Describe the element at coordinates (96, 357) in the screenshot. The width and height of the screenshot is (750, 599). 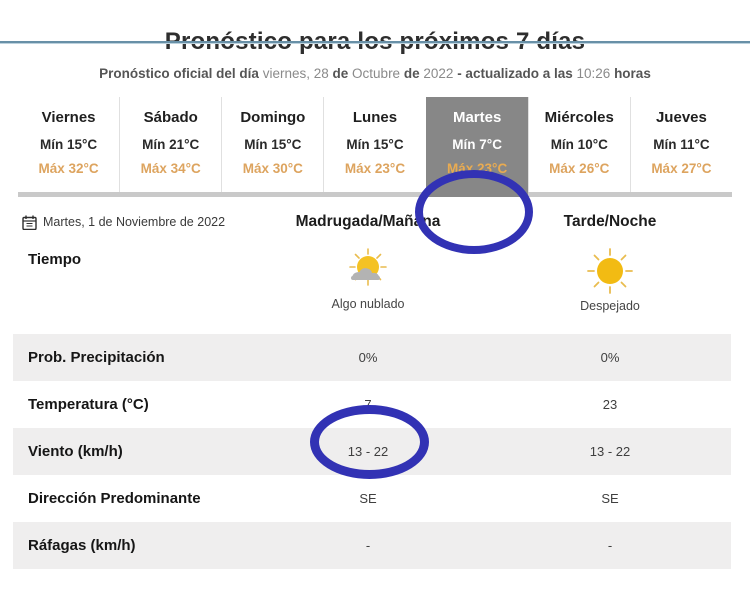
I see `row-label: Prob. Precipitación` at that location.